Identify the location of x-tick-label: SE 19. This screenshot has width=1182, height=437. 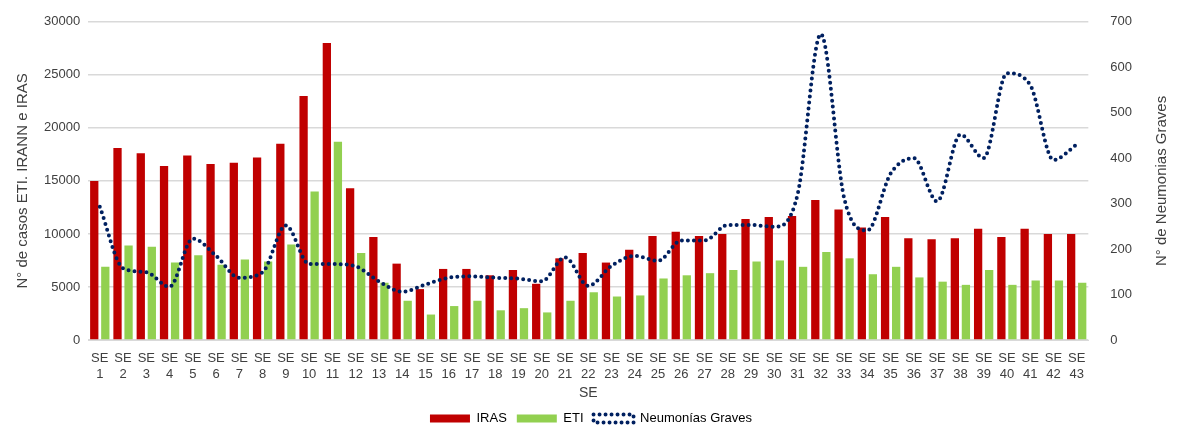
(518, 365).